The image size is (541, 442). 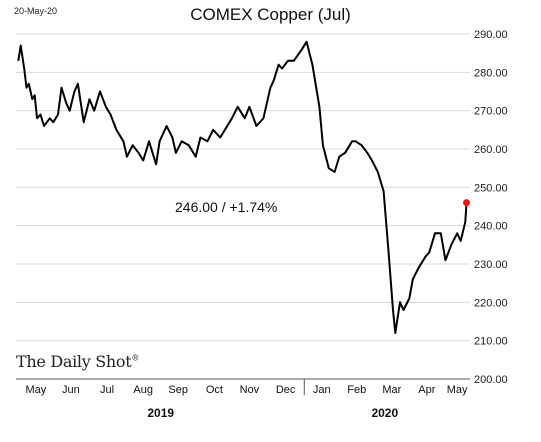 I want to click on chart-title: COMEX Copper (Jul), so click(x=270, y=14).